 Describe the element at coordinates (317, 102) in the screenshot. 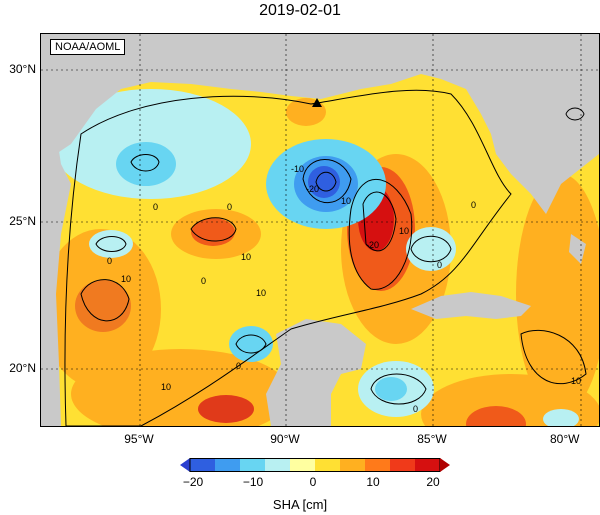

I see `triangle-marker-icon` at that location.